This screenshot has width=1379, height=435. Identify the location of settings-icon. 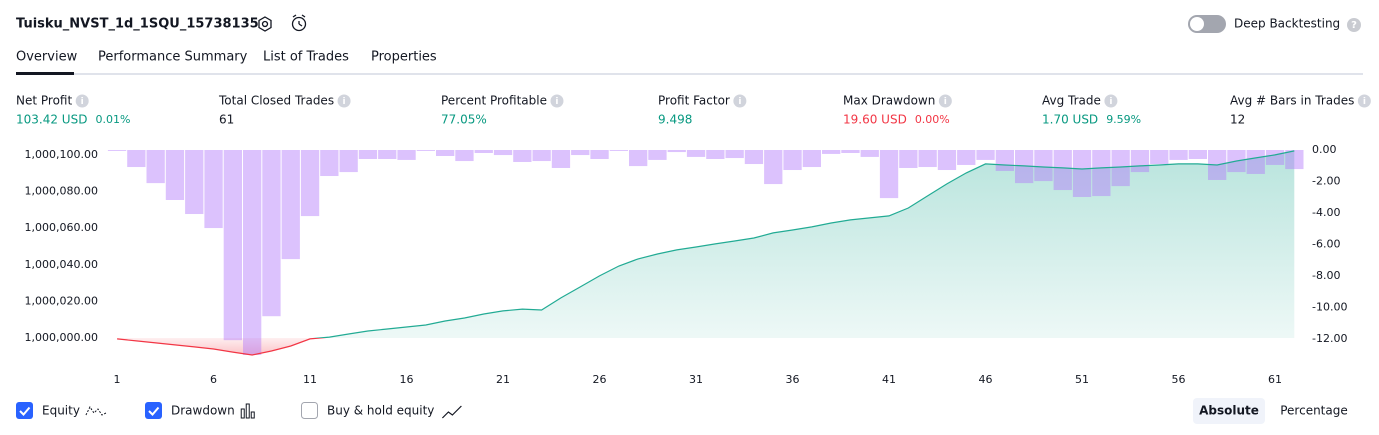
(265, 24).